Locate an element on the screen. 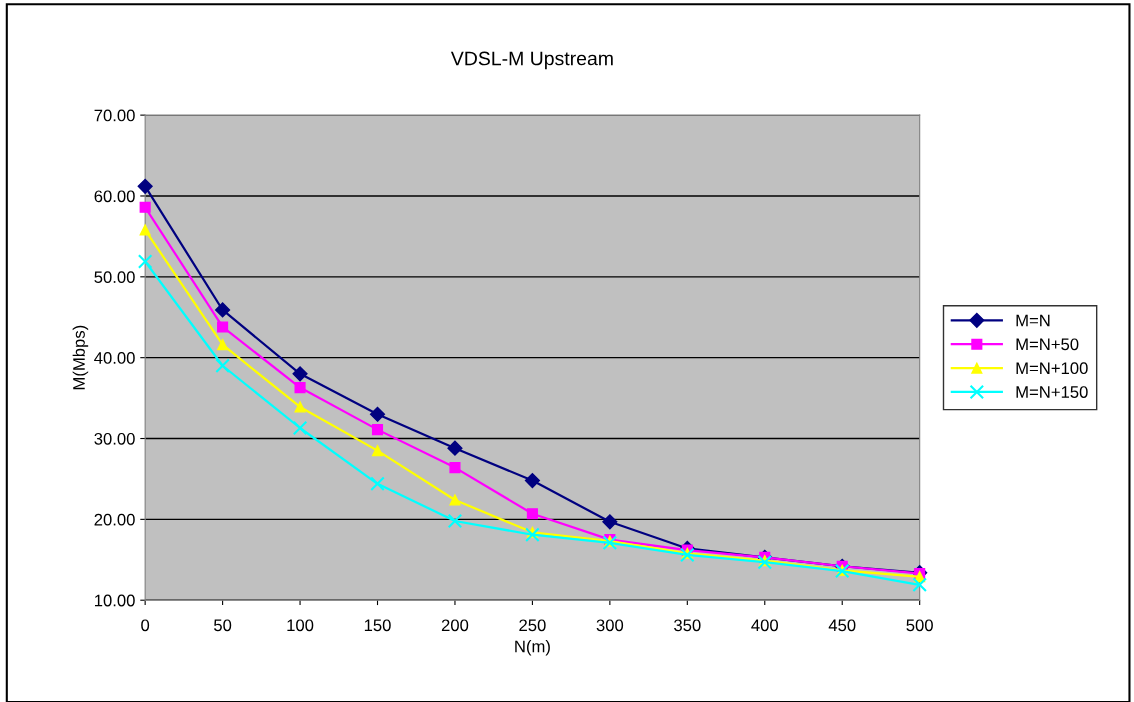  x-tick-label: 450 is located at coordinates (842, 625).